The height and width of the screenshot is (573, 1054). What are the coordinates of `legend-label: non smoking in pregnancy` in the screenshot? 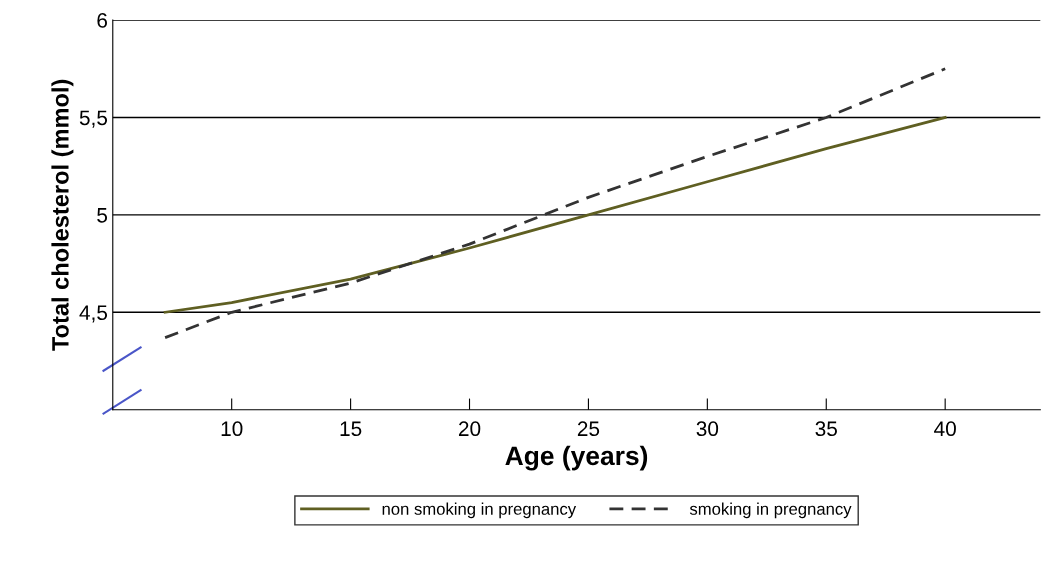 It's located at (479, 510).